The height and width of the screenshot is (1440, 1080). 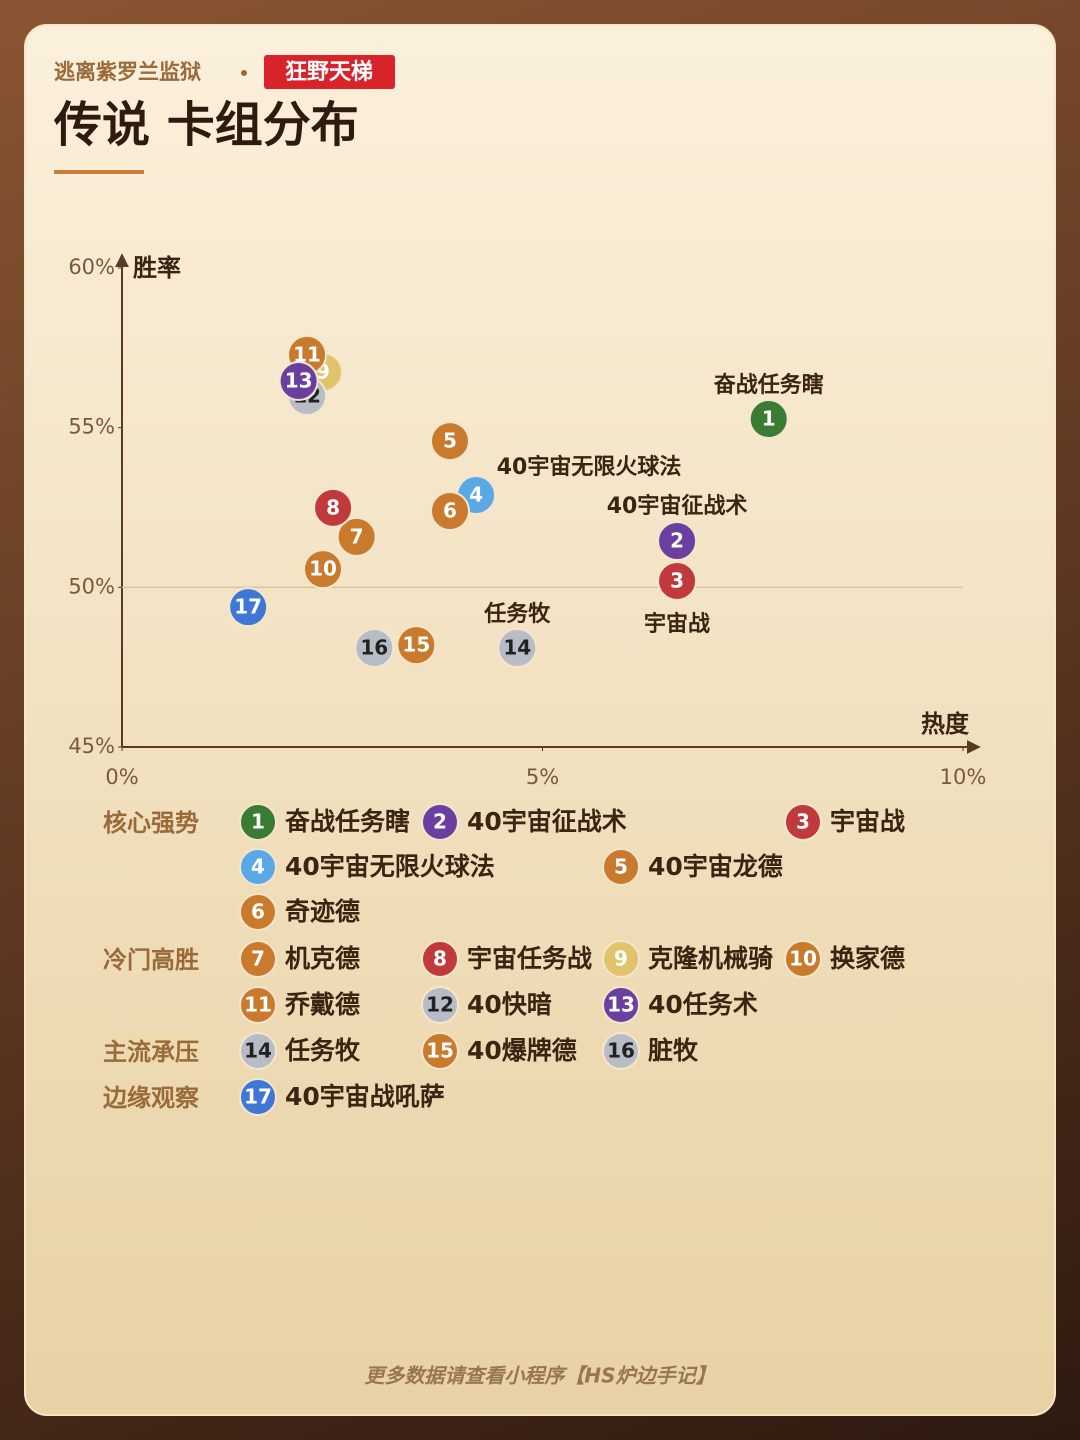 What do you see at coordinates (99, 172) in the screenshot?
I see `title-underline` at bounding box center [99, 172].